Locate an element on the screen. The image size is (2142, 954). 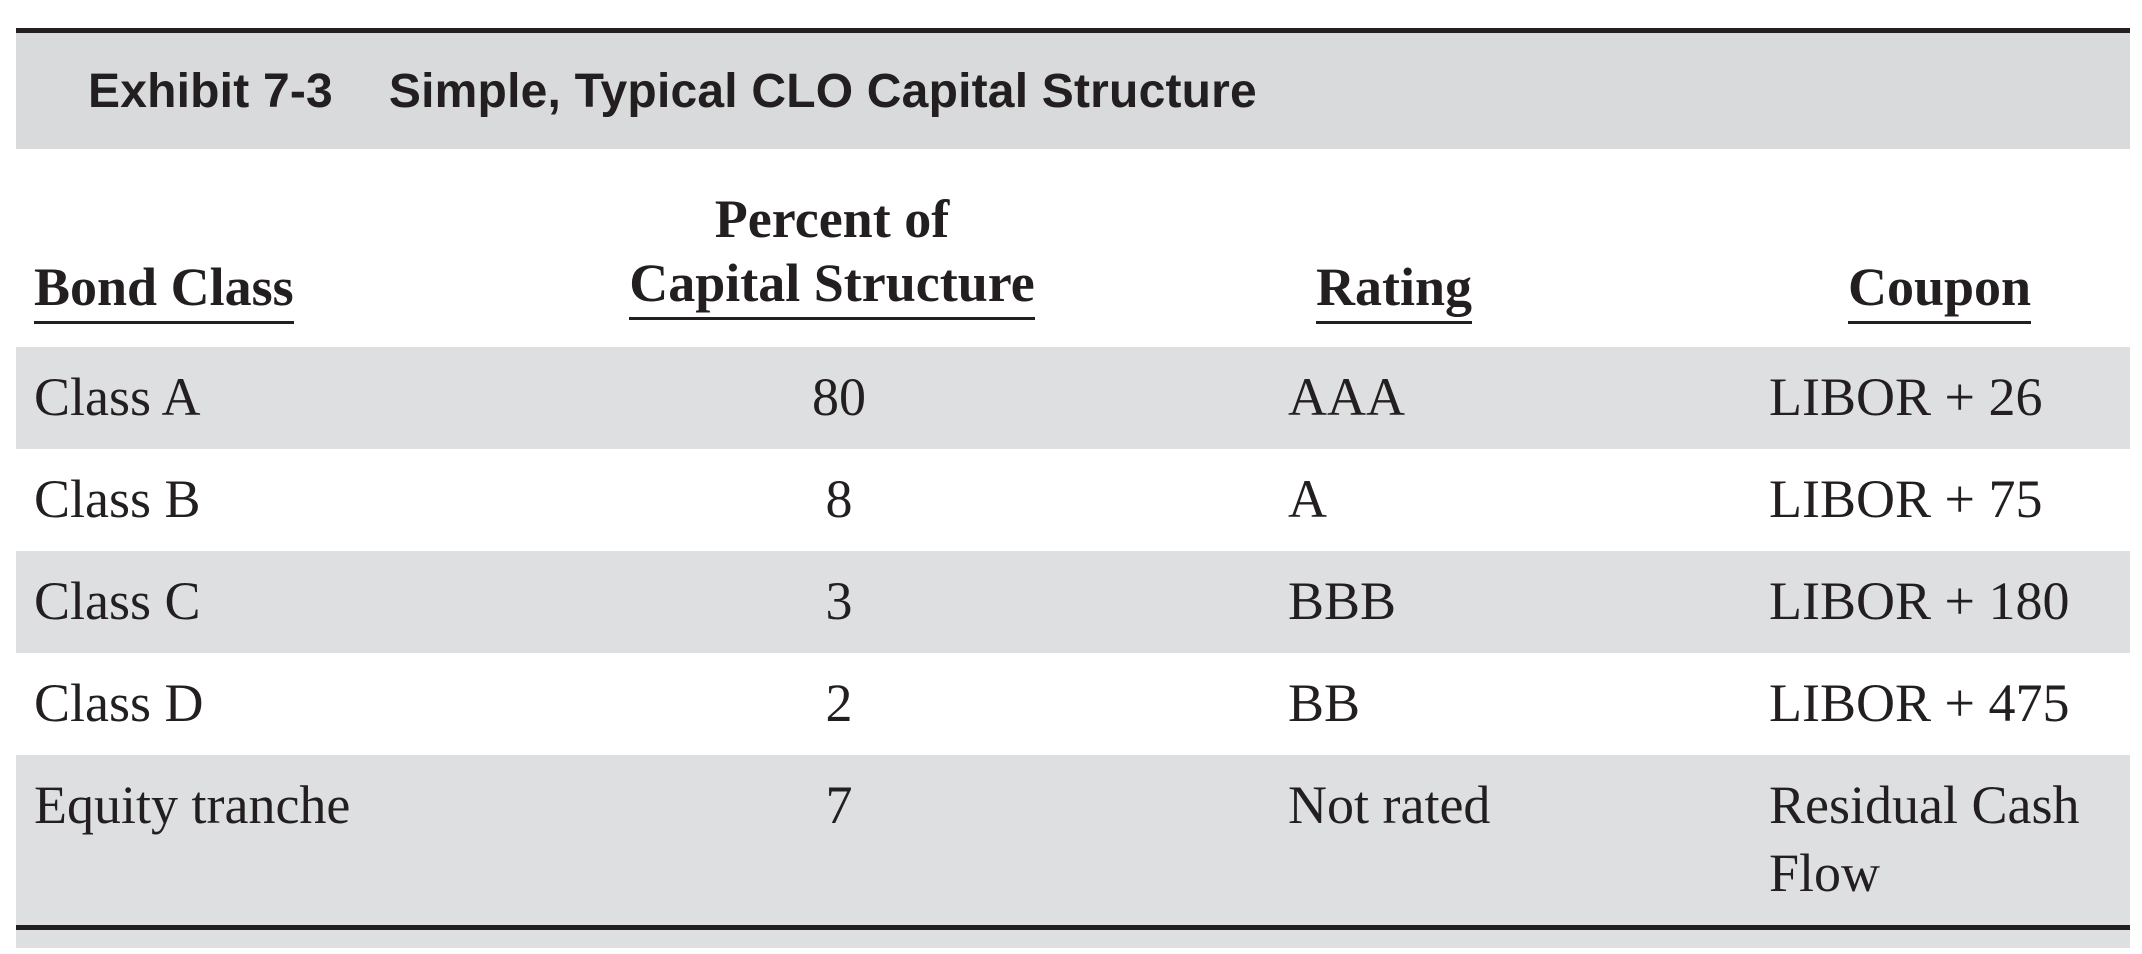
cell-coupon: Residual Cash Flow is located at coordinates (1924, 839).